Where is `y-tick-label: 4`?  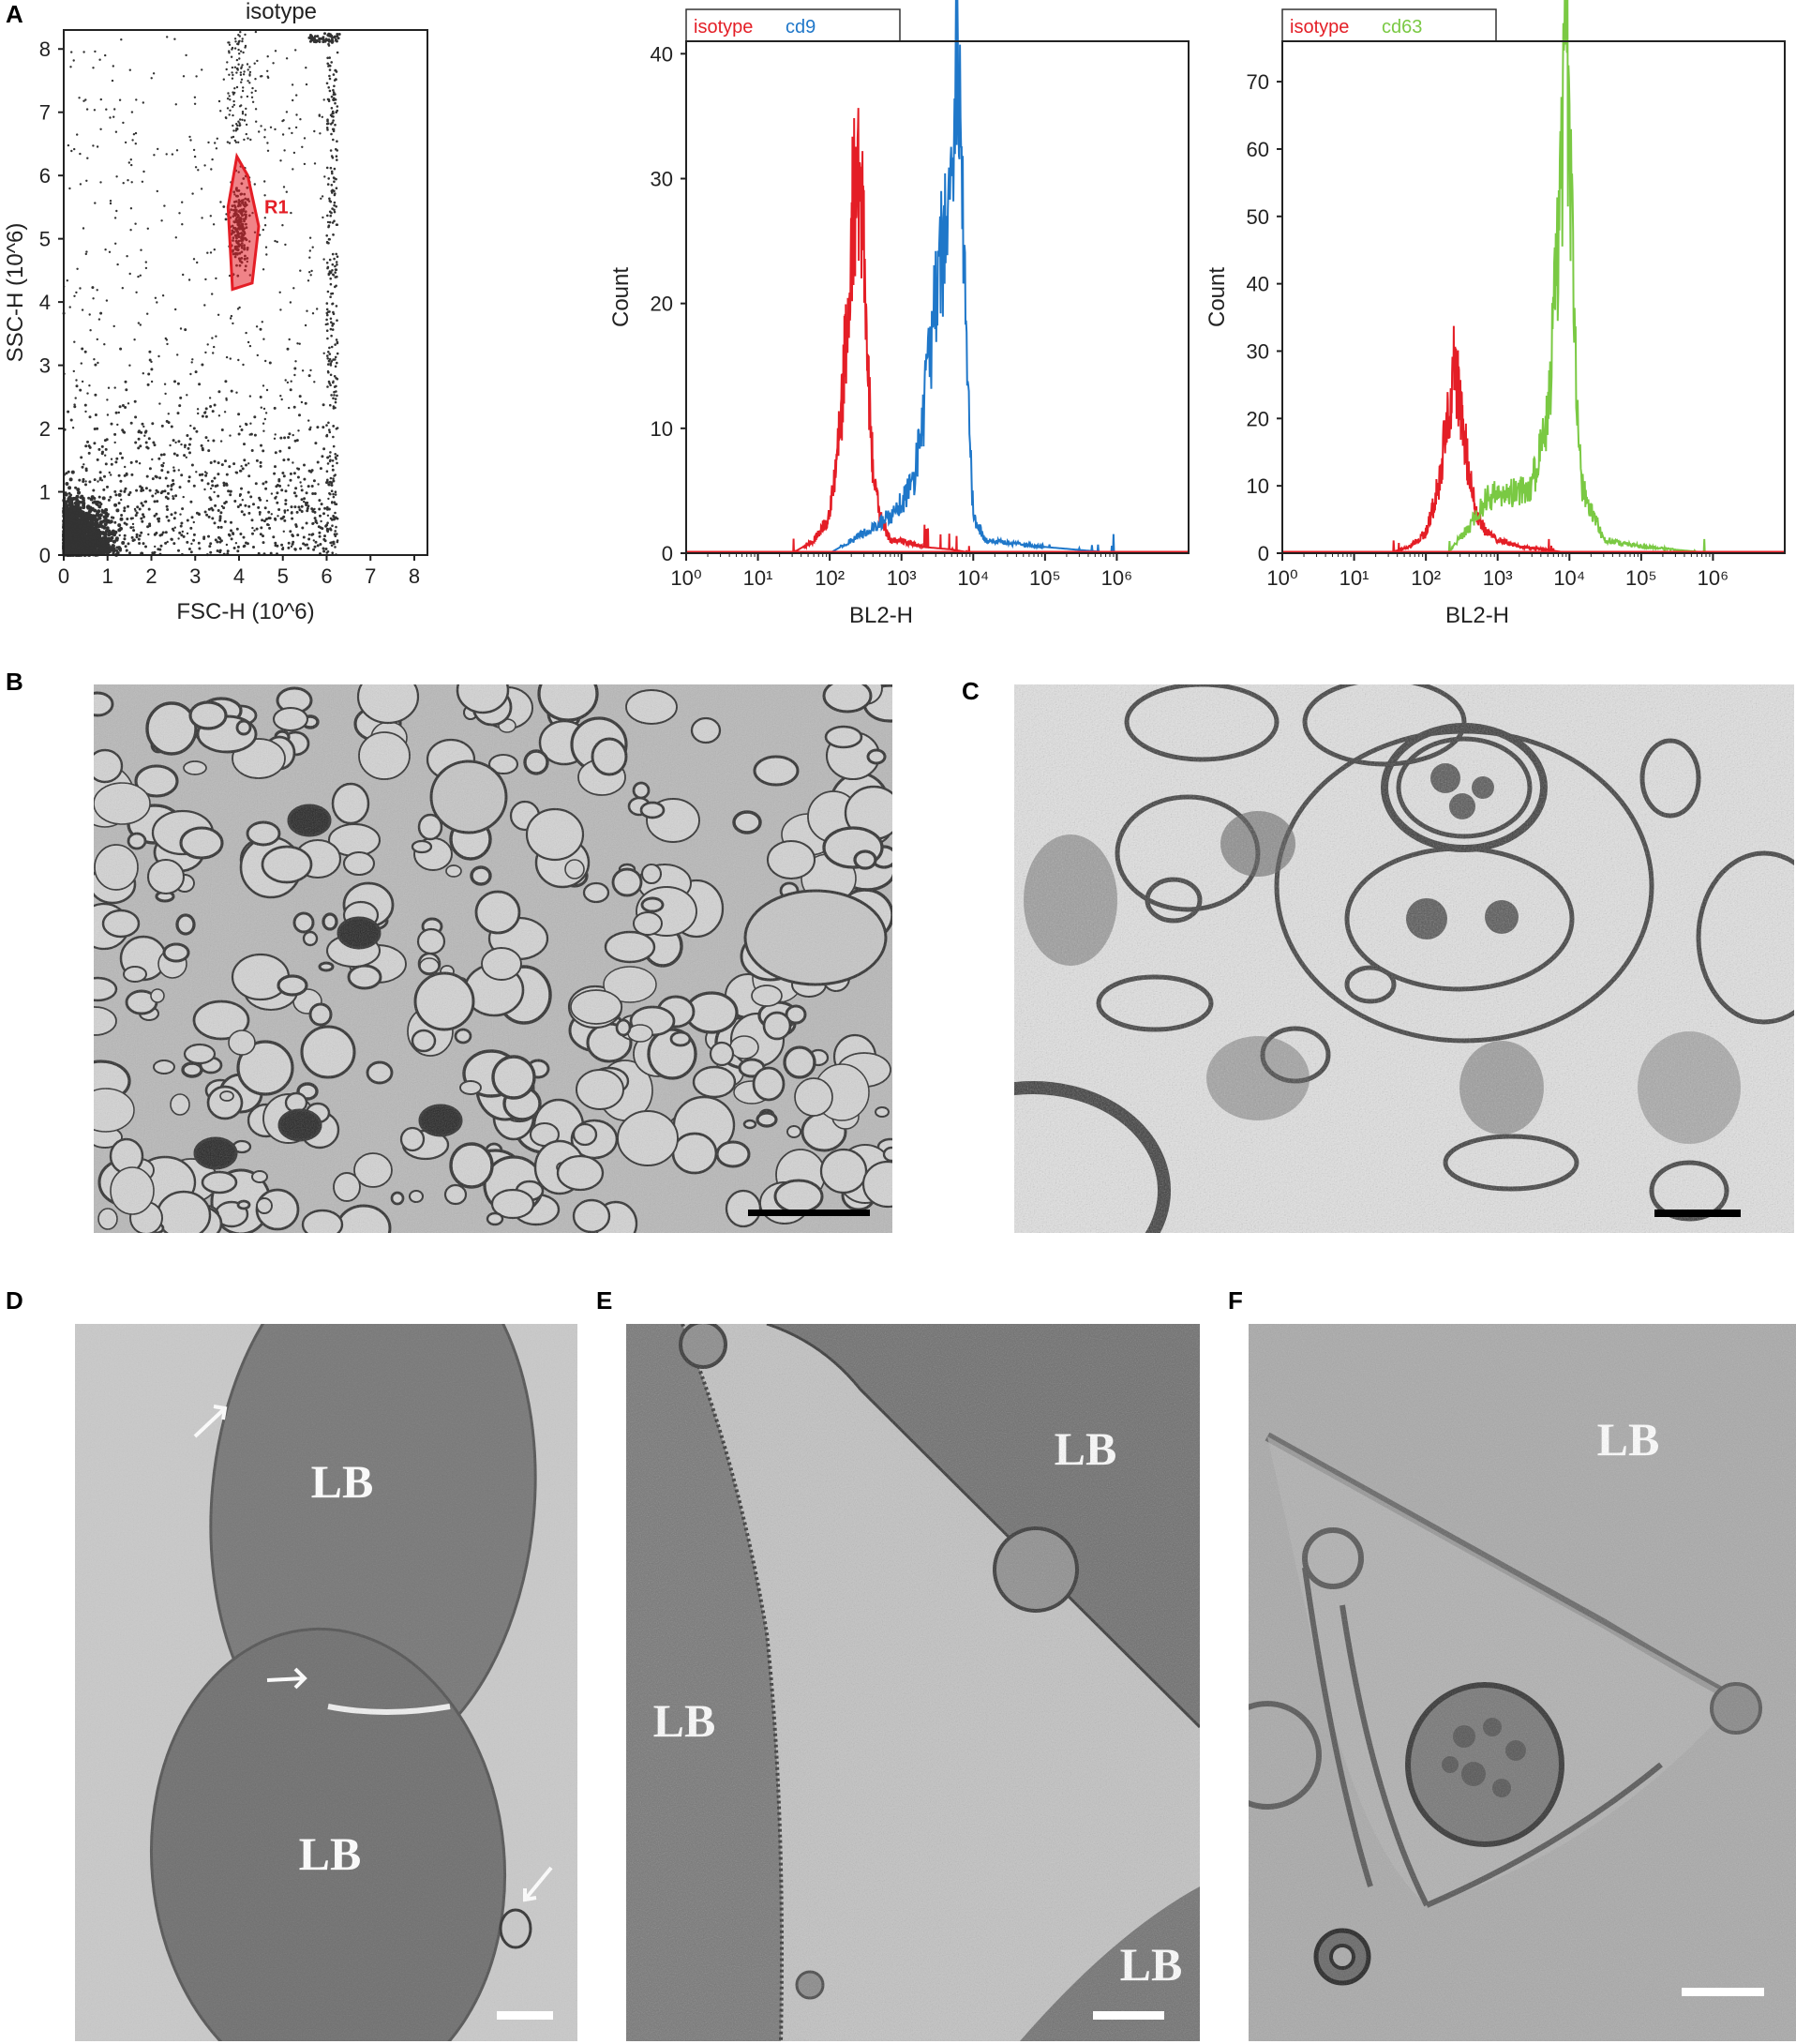 y-tick-label: 4 is located at coordinates (45, 302).